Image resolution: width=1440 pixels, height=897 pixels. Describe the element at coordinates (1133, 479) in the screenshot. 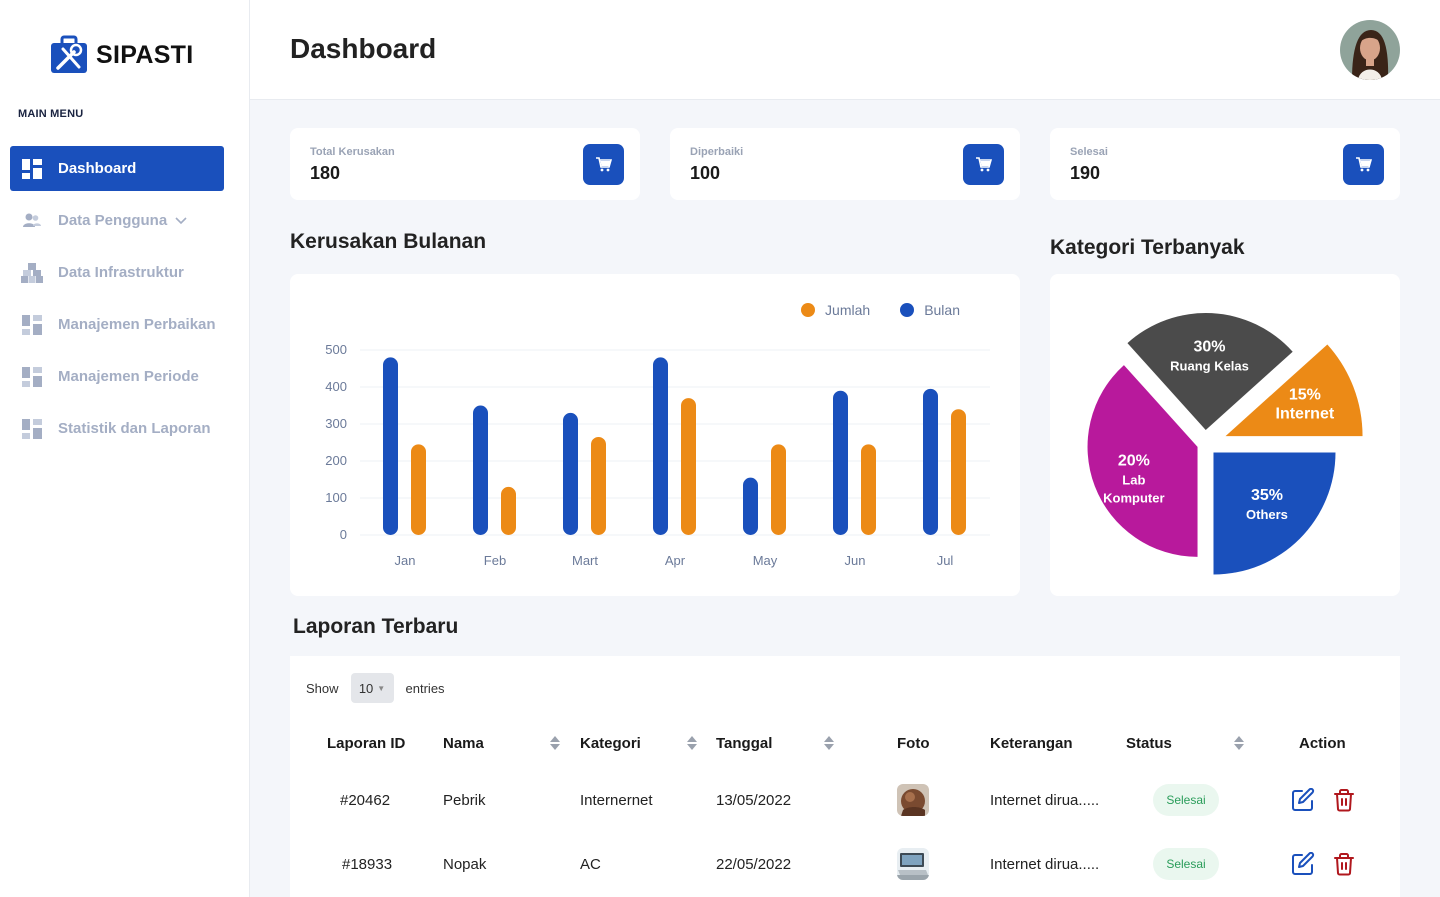

I see `pie-category-label: Lab` at that location.